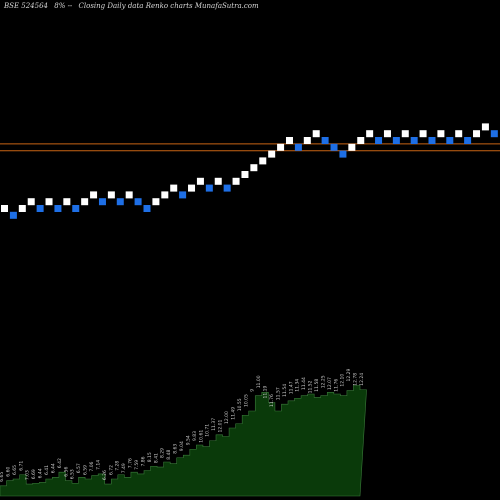  I want to click on volume-label: 6.56, so click(66, 472).